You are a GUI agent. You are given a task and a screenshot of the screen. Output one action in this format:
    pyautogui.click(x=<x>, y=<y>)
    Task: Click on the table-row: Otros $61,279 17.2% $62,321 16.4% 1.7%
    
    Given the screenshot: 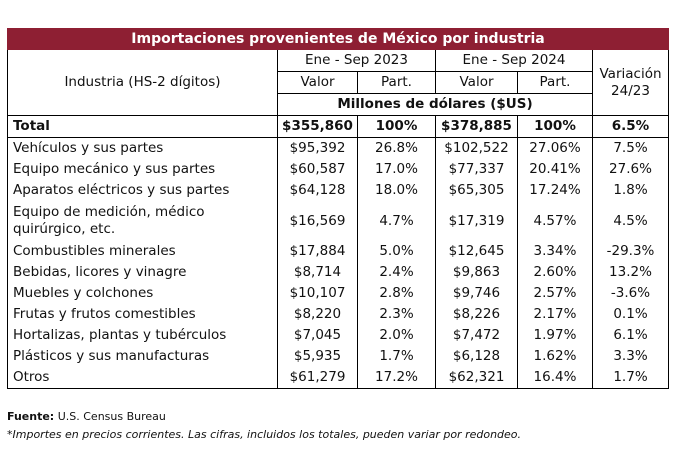 What is the action you would take?
    pyautogui.click(x=338, y=378)
    